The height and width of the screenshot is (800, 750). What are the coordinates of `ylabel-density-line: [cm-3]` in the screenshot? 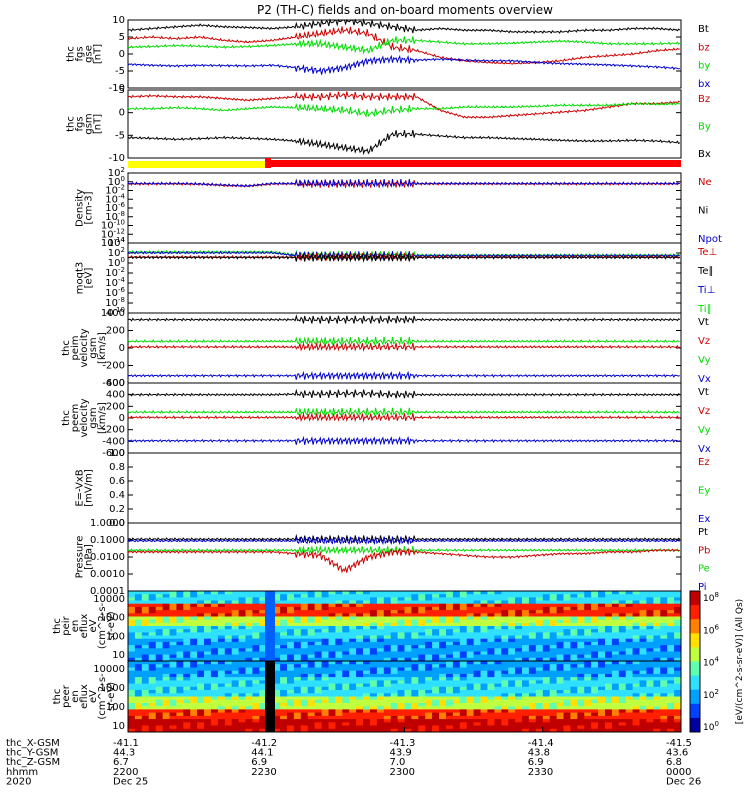 It's located at (89, 207).